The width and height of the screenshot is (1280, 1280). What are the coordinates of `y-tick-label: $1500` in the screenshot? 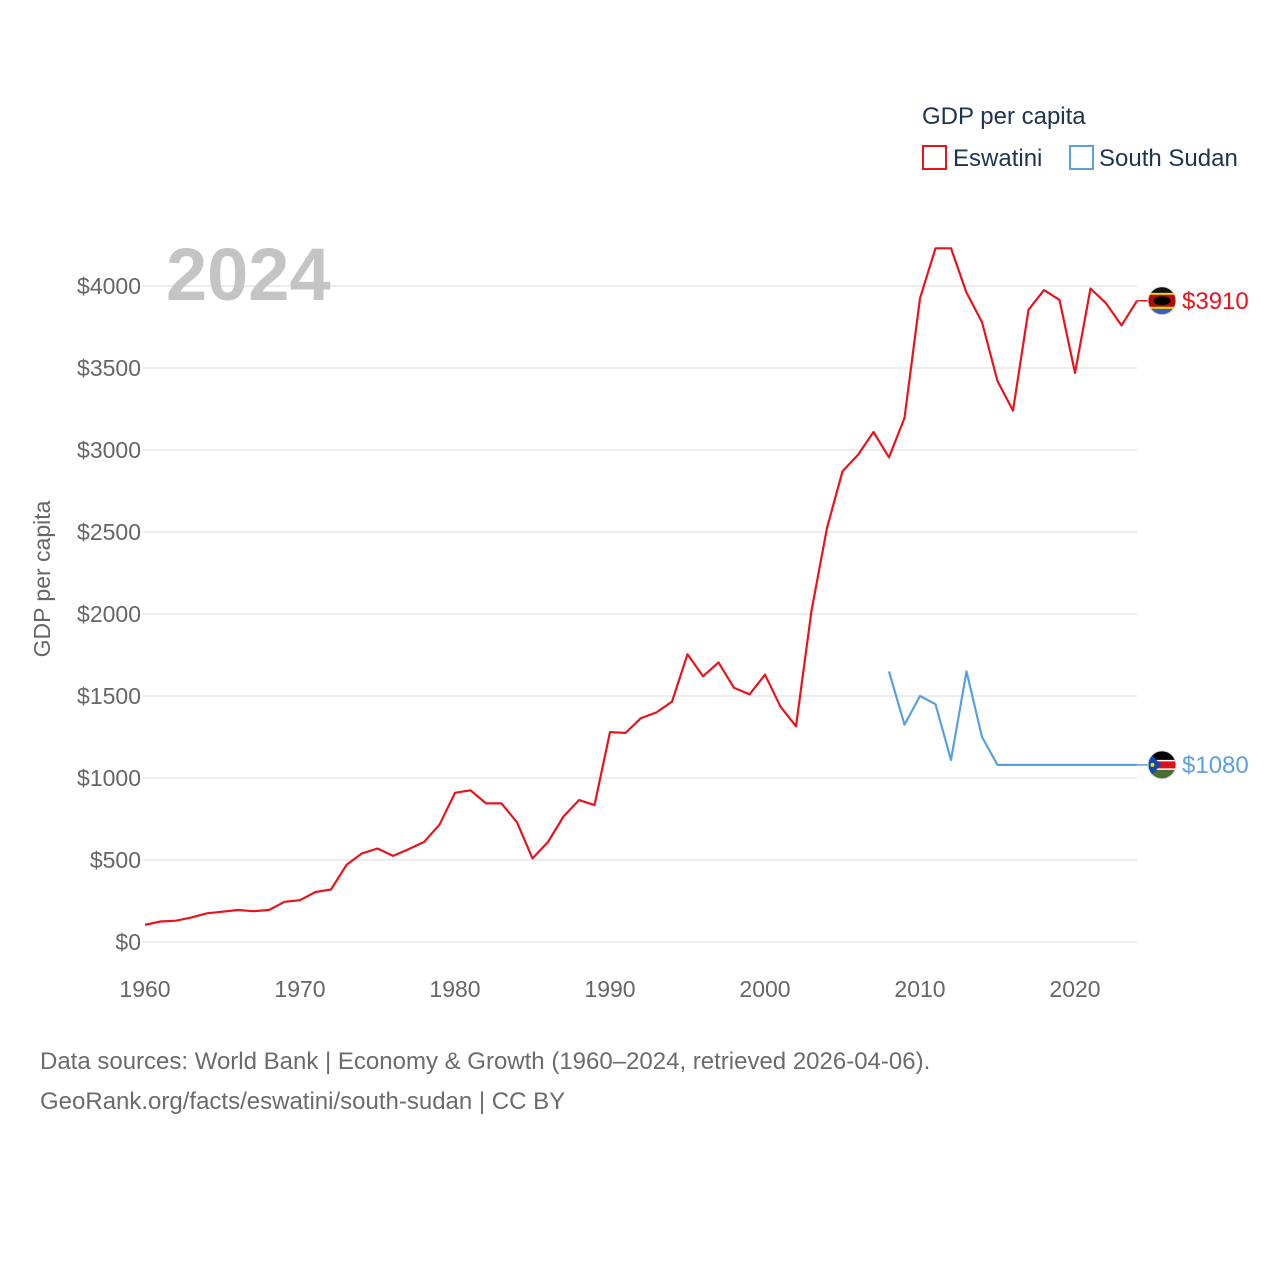 It's located at (109, 696).